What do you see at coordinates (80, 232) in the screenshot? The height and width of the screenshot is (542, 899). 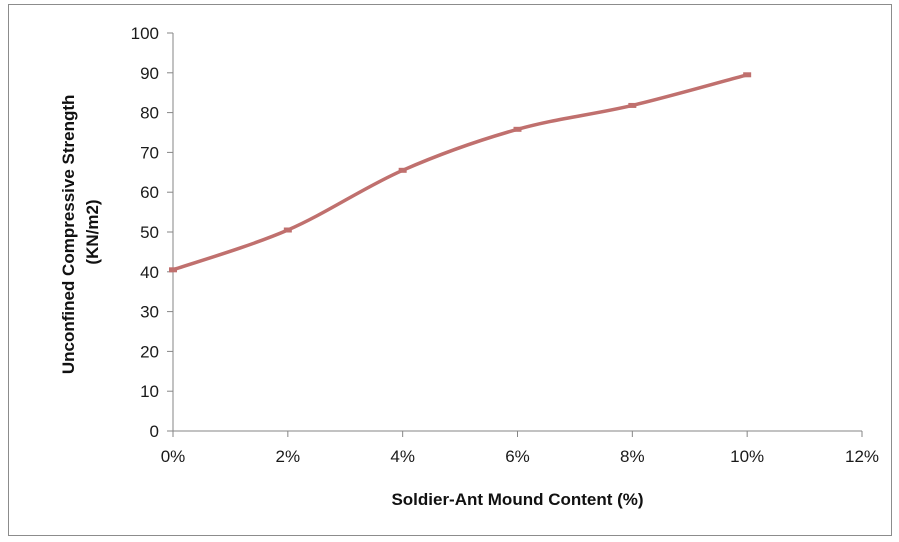 I see `y-axis-title: Unconfined Compressive Strength (KN/m2)` at bounding box center [80, 232].